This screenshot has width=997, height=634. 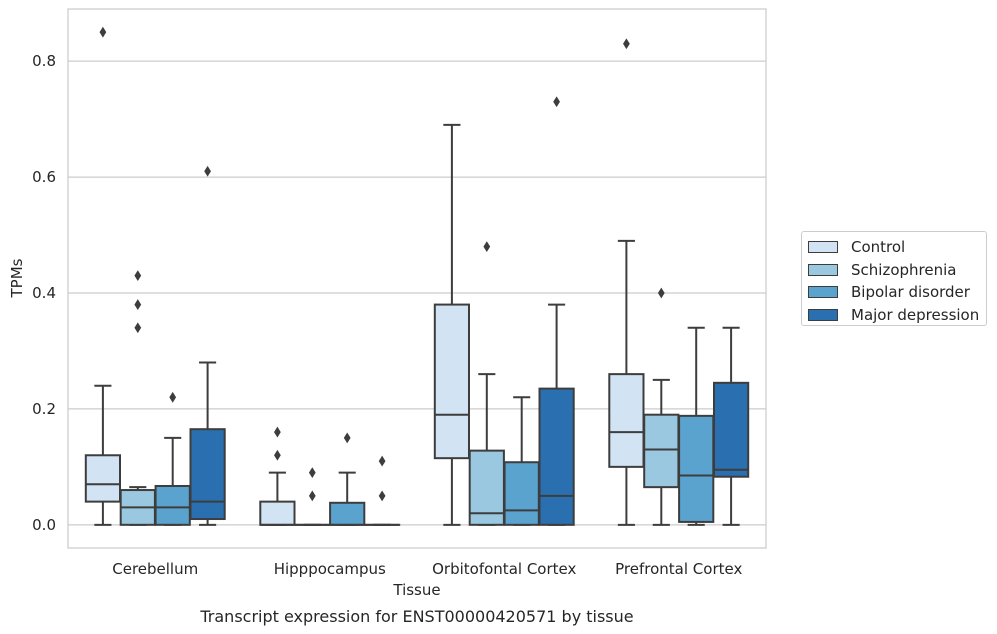 I want to click on legend-item-bipolar-disorder: Bipolar disorder, so click(x=894, y=292).